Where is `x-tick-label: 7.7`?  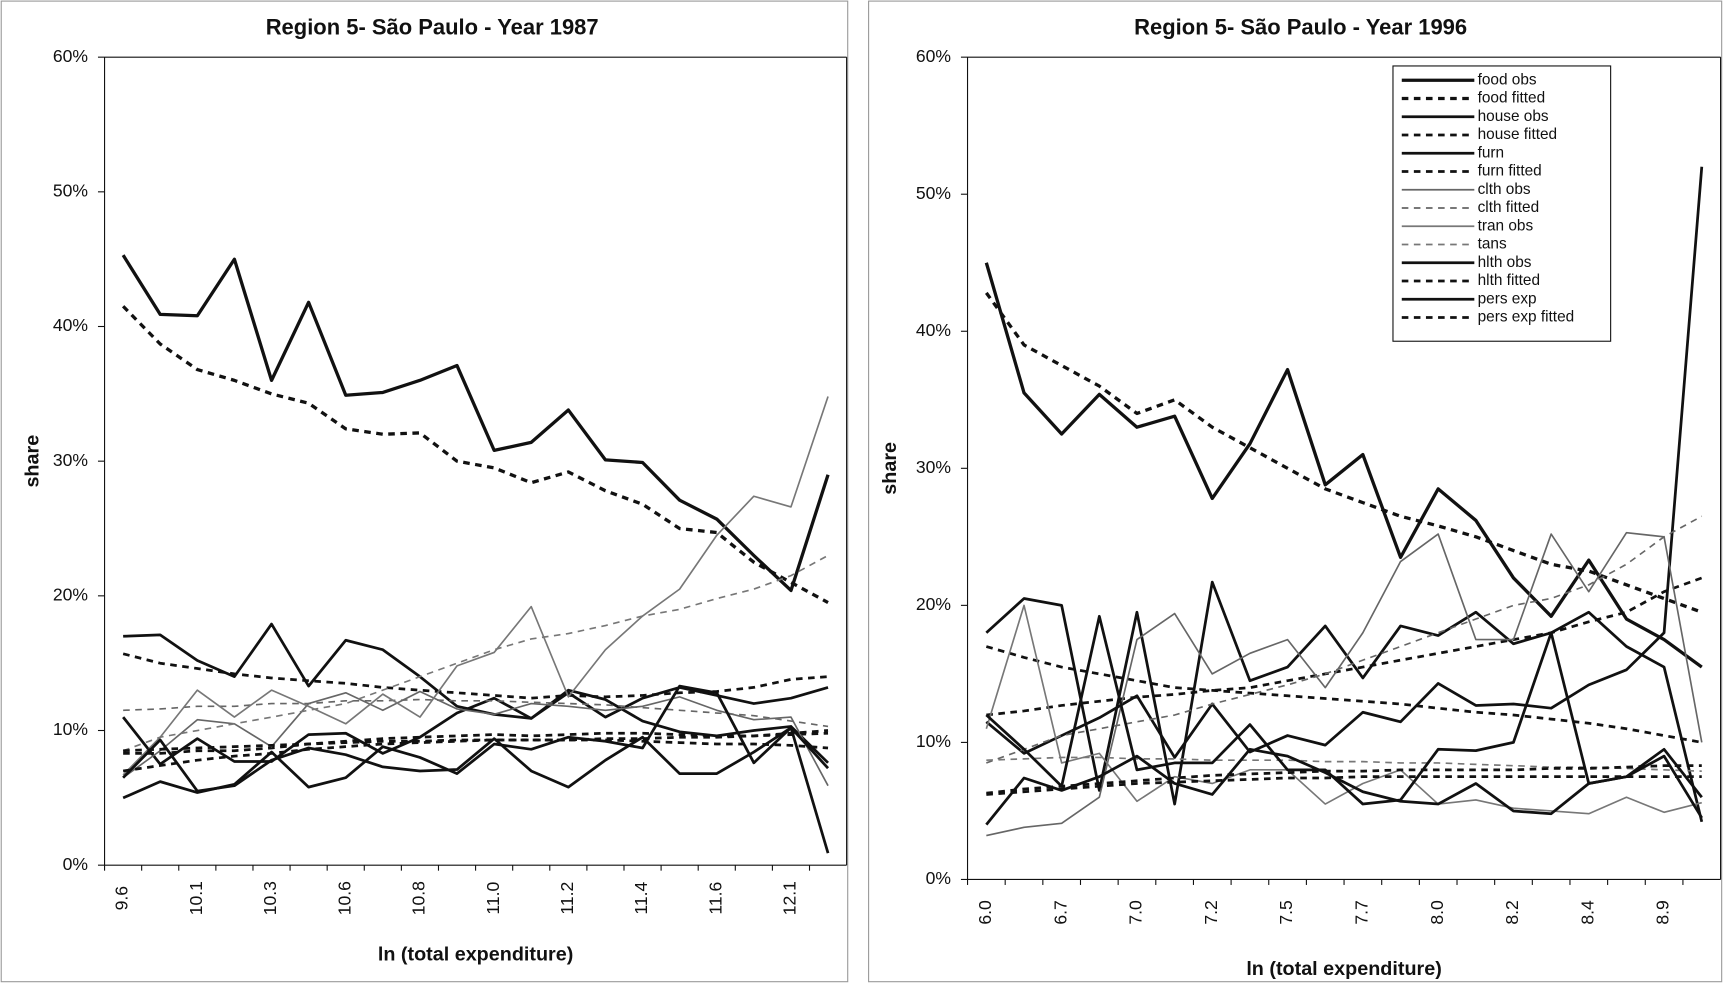 x-tick-label: 7.7 is located at coordinates (1362, 912).